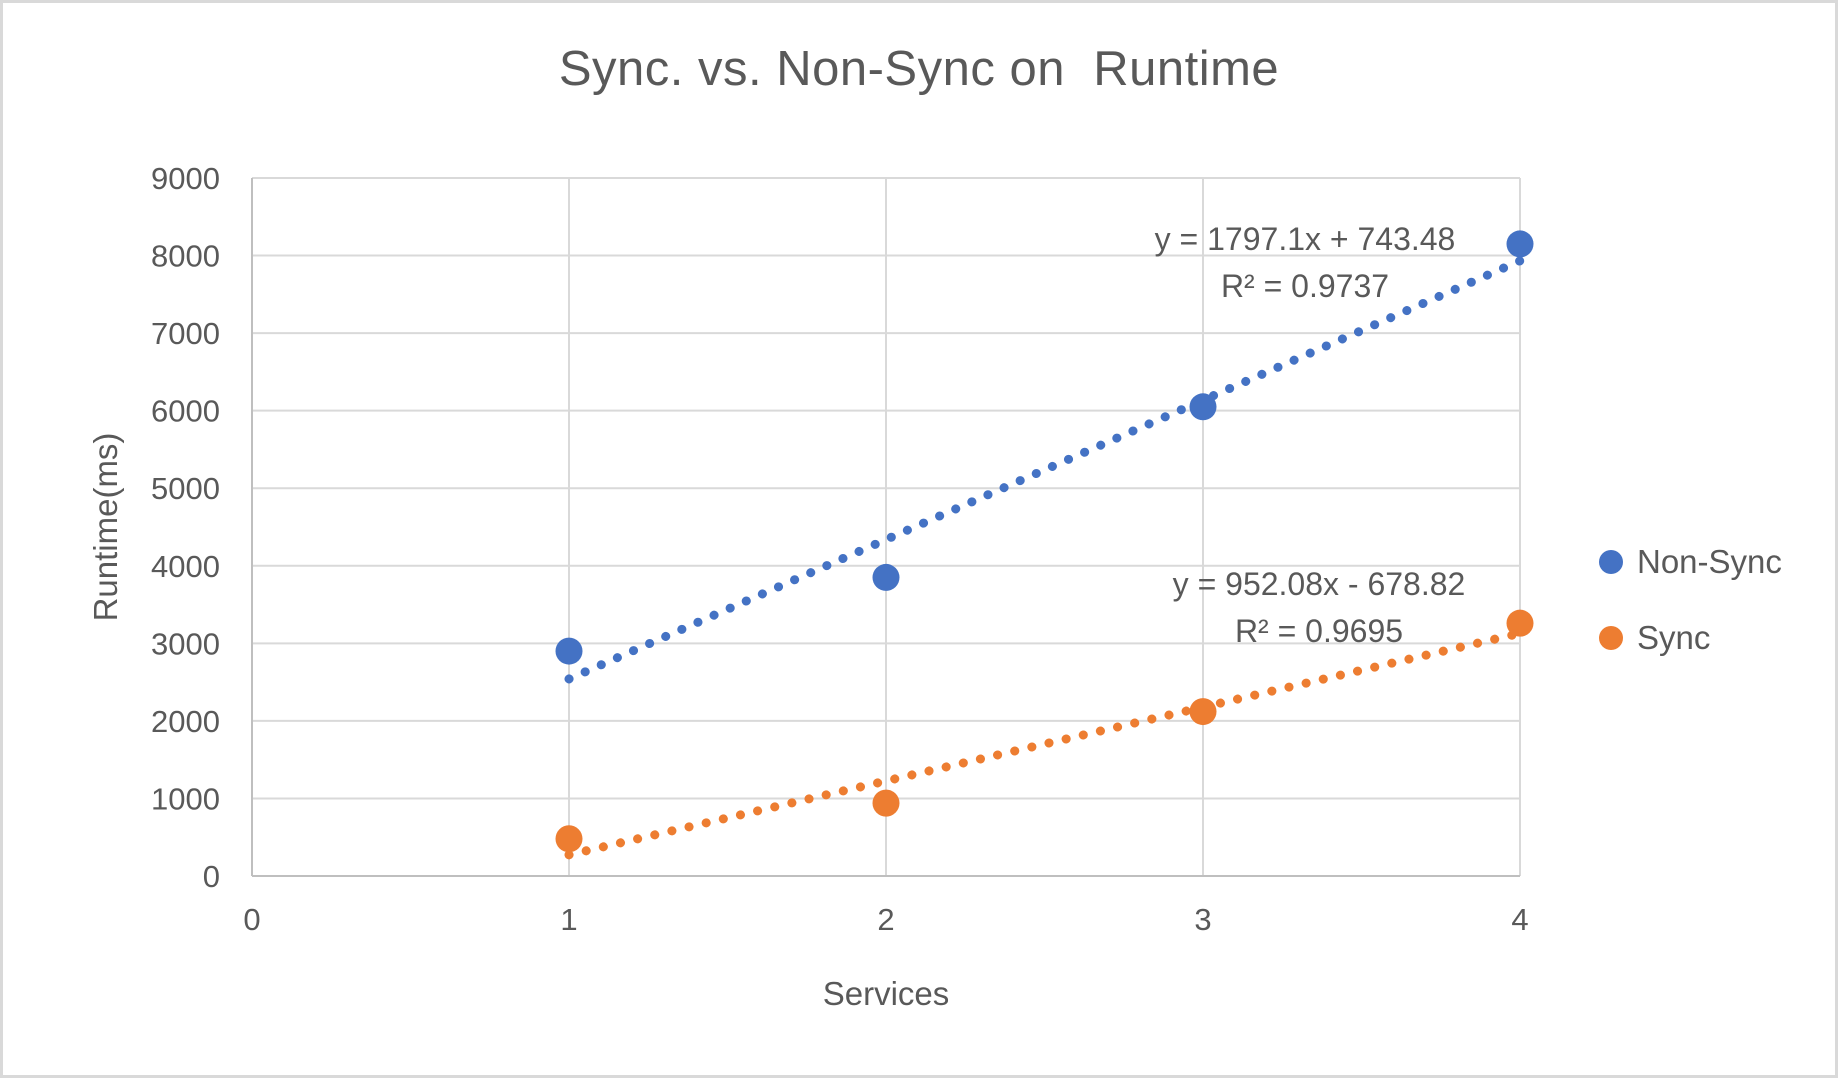 Image resolution: width=1838 pixels, height=1078 pixels. I want to click on legend-item-non-sync: Non-Sync, so click(1690, 562).